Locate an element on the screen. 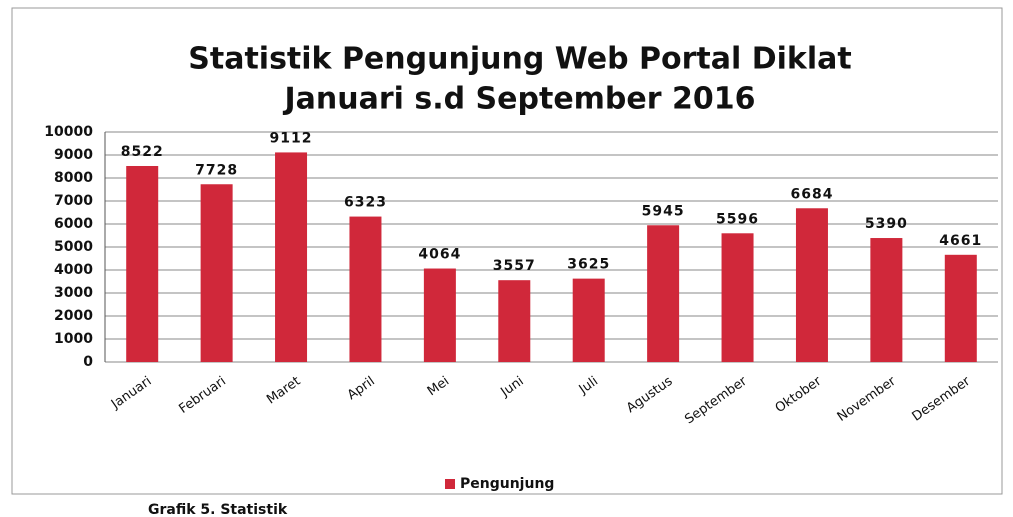 The image size is (1013, 517). value-label: 5596 is located at coordinates (737, 219).